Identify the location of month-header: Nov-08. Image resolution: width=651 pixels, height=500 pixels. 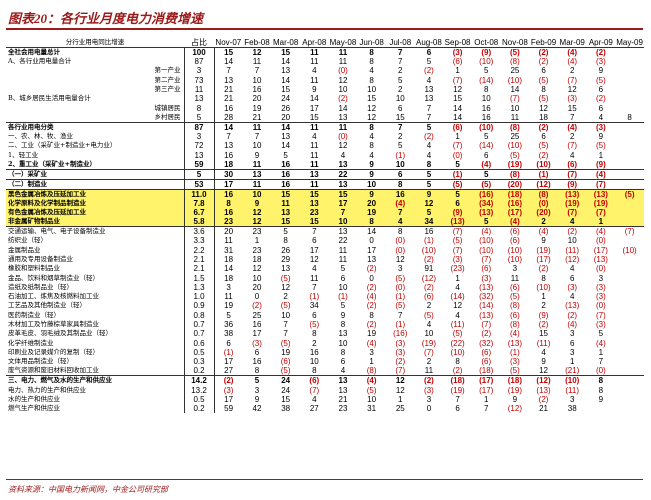
(515, 43).